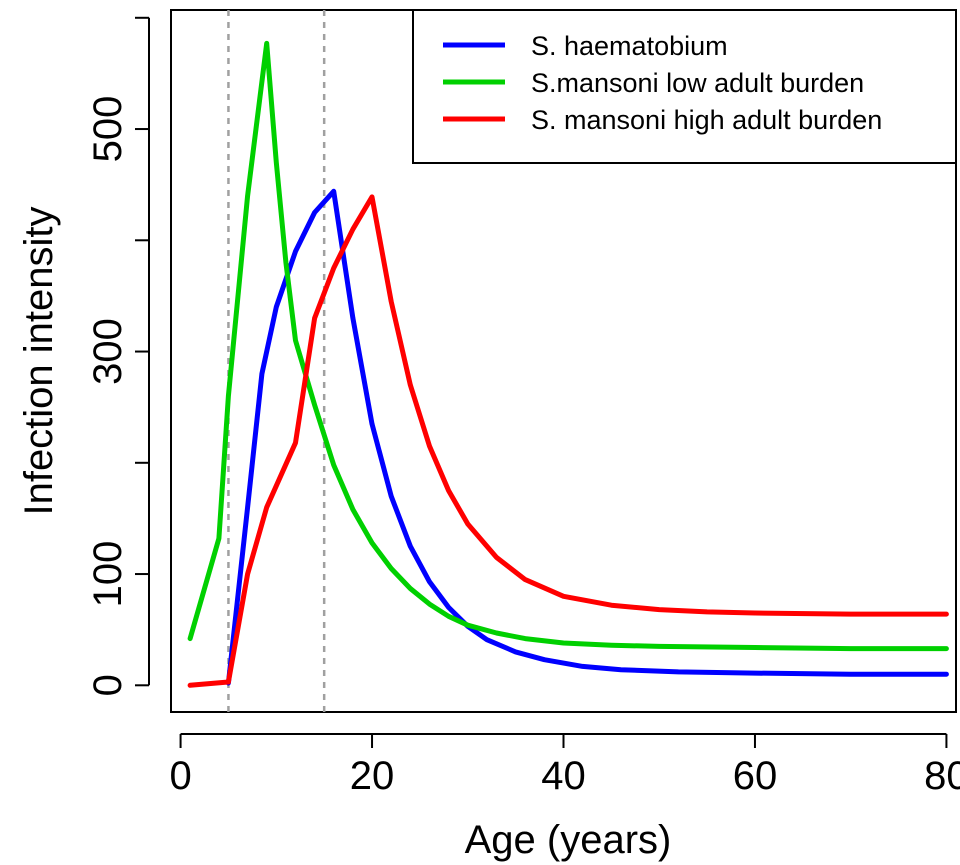 The image size is (960, 865). I want to click on x-tick-label: 20, so click(372, 776).